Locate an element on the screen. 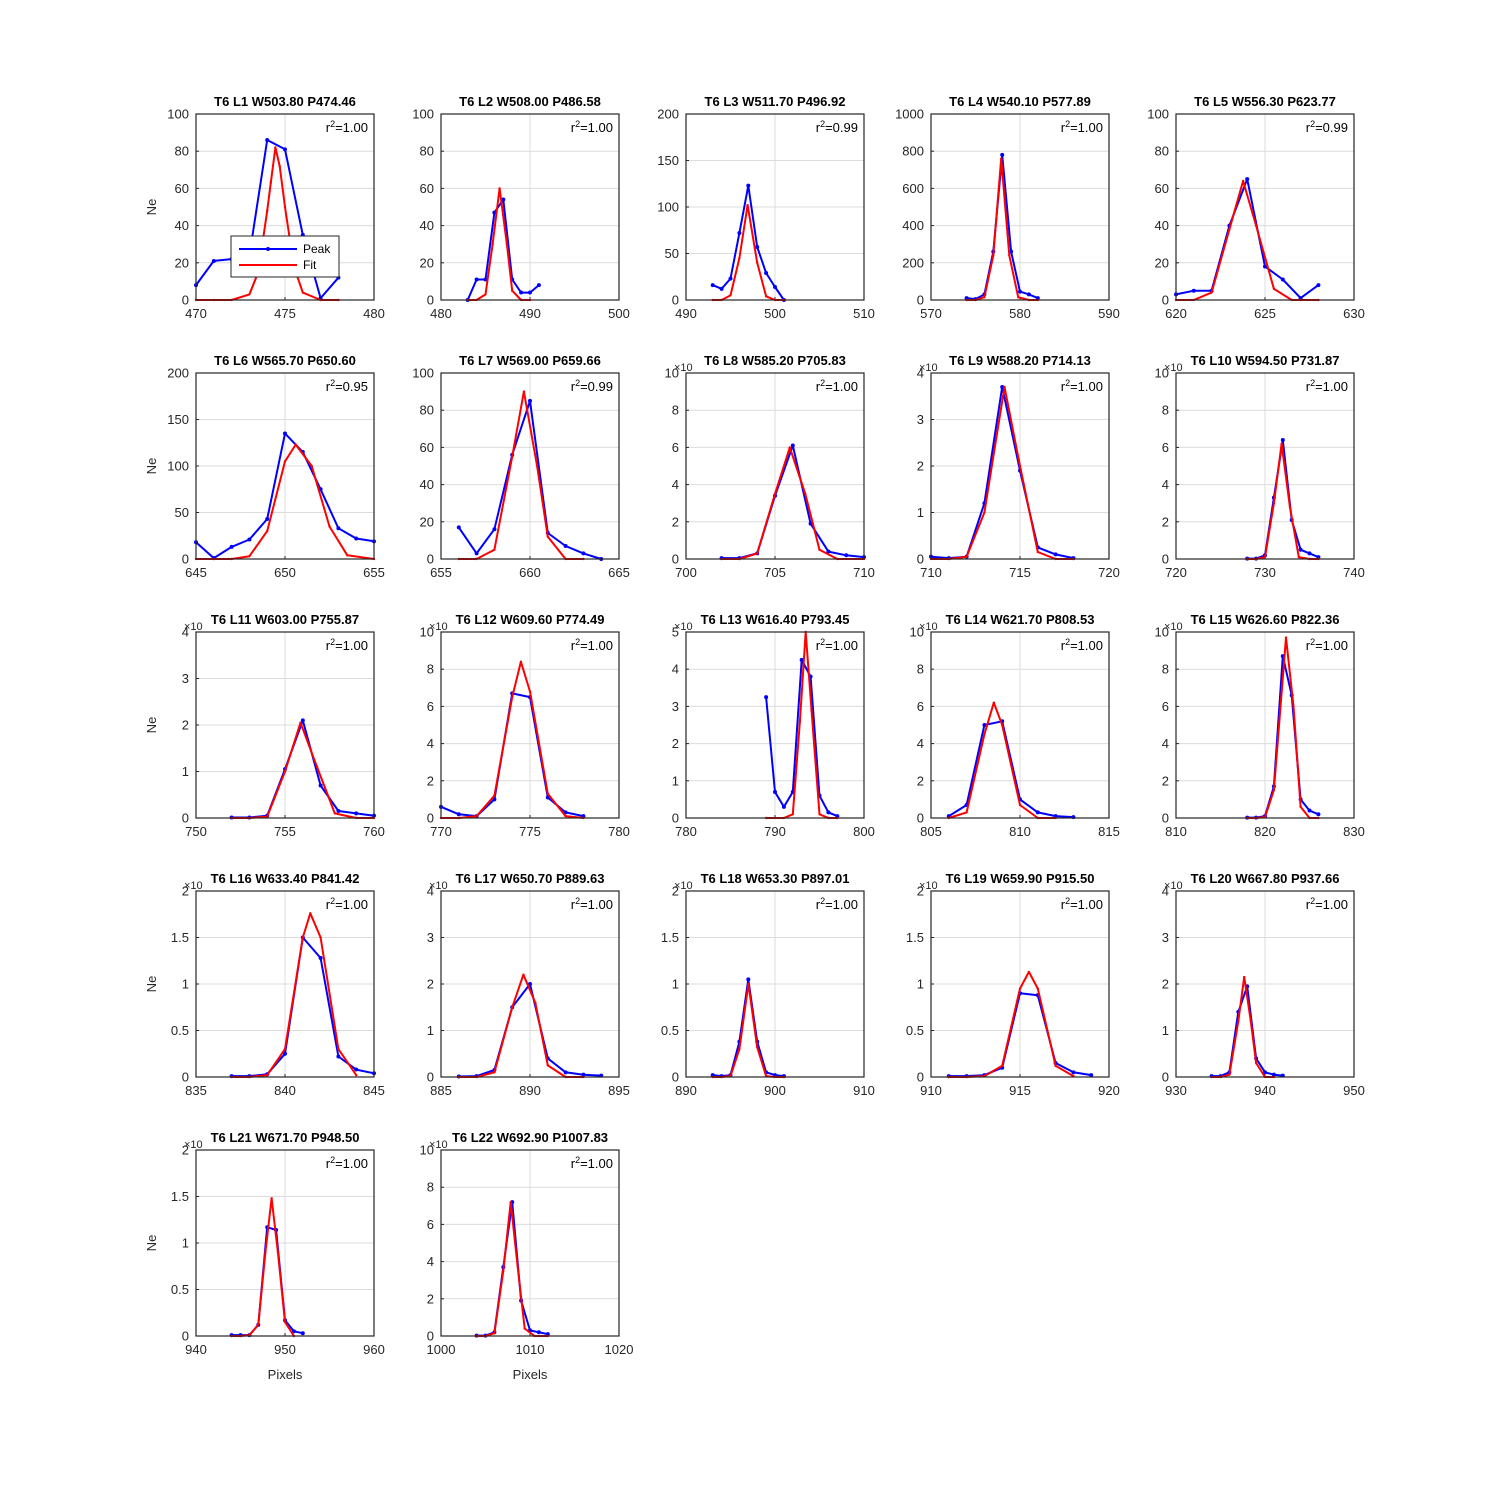  y-tick-label: 6 is located at coordinates (675, 447).